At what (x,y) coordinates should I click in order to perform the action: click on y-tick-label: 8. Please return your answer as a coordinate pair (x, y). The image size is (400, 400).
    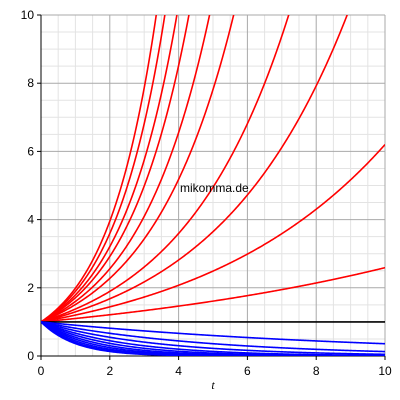
    Looking at the image, I should click on (30, 83).